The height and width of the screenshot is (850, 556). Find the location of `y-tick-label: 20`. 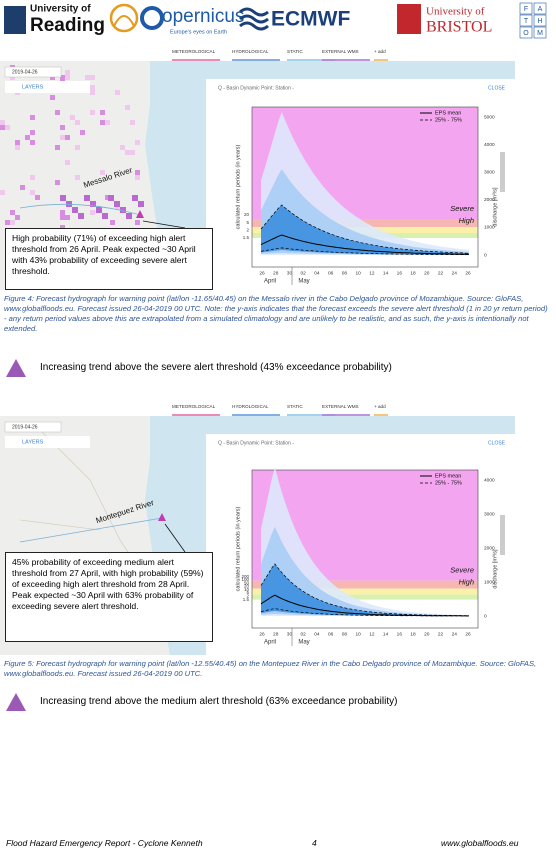

y-tick-label: 20 is located at coordinates (247, 586).